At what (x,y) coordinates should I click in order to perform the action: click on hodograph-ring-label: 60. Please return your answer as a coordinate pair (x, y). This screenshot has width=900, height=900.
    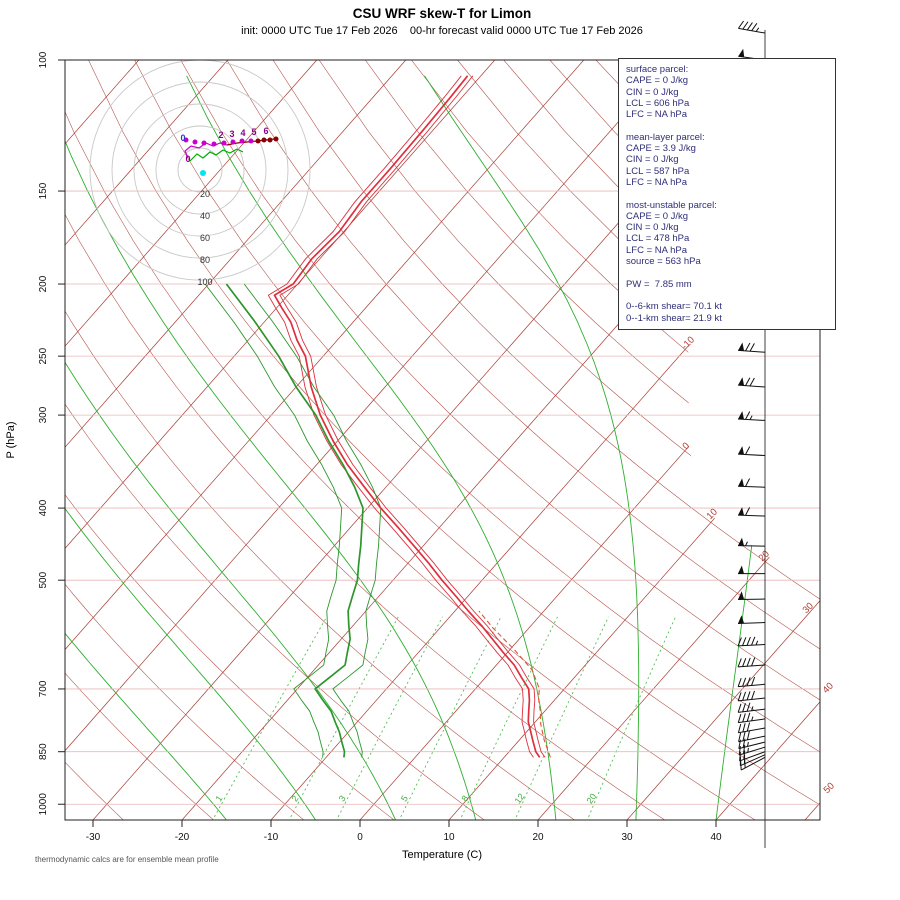
    Looking at the image, I should click on (205, 238).